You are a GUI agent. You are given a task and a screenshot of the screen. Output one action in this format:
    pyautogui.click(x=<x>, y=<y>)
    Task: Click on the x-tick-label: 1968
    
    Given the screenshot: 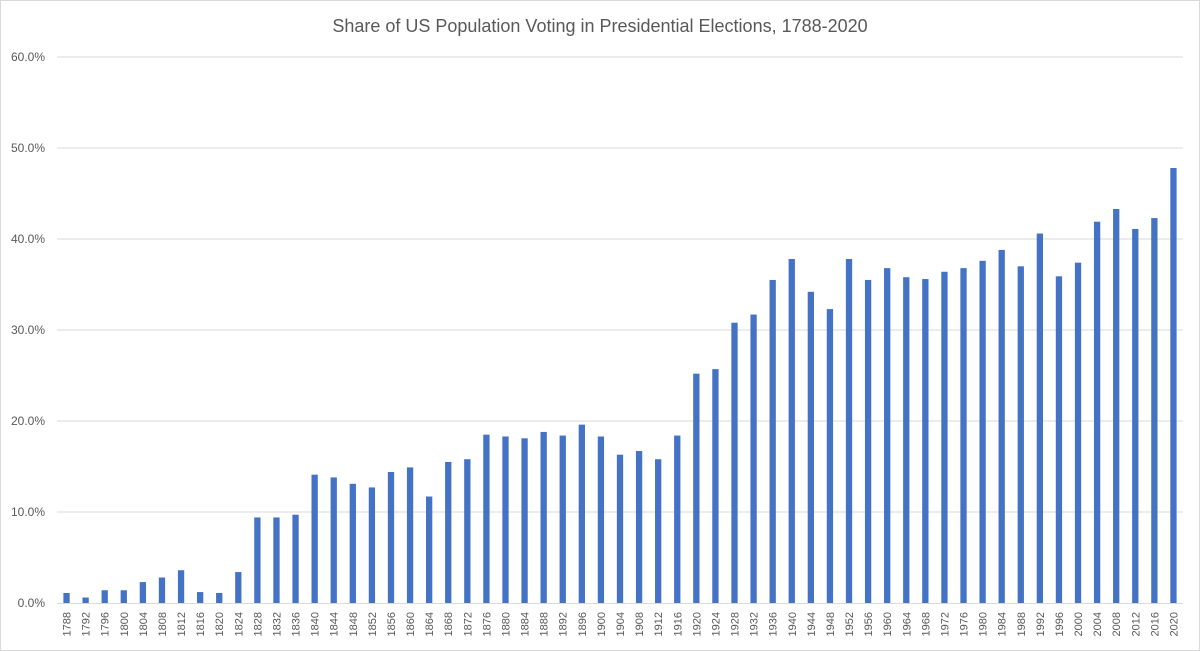 What is the action you would take?
    pyautogui.click(x=926, y=624)
    